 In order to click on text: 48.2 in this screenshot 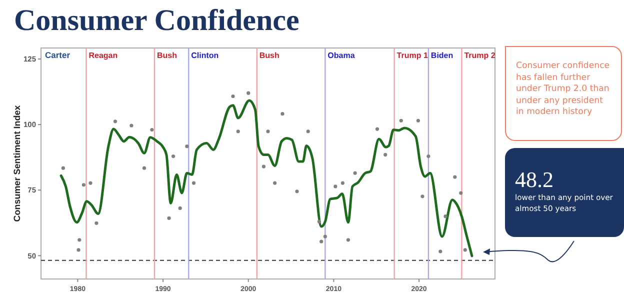, I will do `click(534, 179)`.